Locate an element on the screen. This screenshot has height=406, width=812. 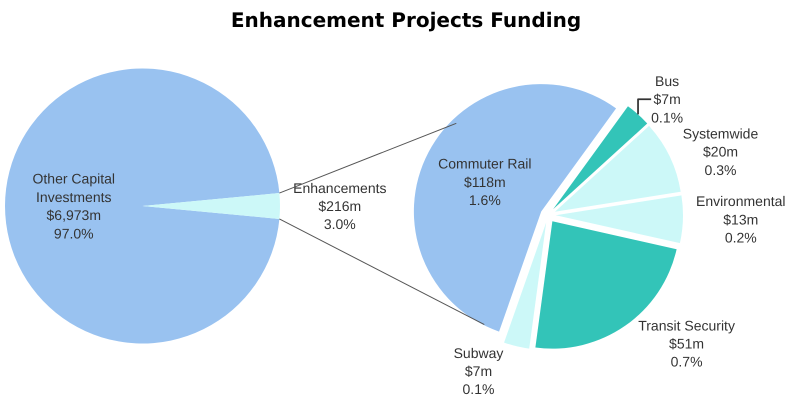
slice-label: Enhancements is located at coordinates (340, 188).